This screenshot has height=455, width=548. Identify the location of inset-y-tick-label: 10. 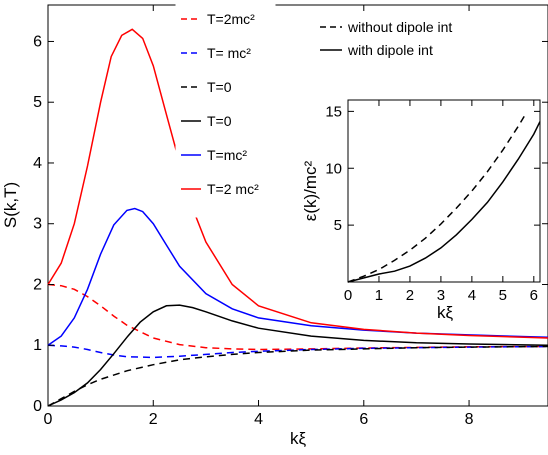
(333, 168).